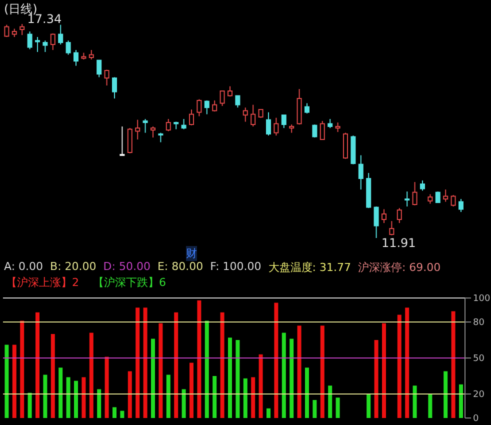 This screenshot has height=425, width=491. Describe the element at coordinates (129, 282) in the screenshot. I see `text: 【沪深下跌】6` at that location.